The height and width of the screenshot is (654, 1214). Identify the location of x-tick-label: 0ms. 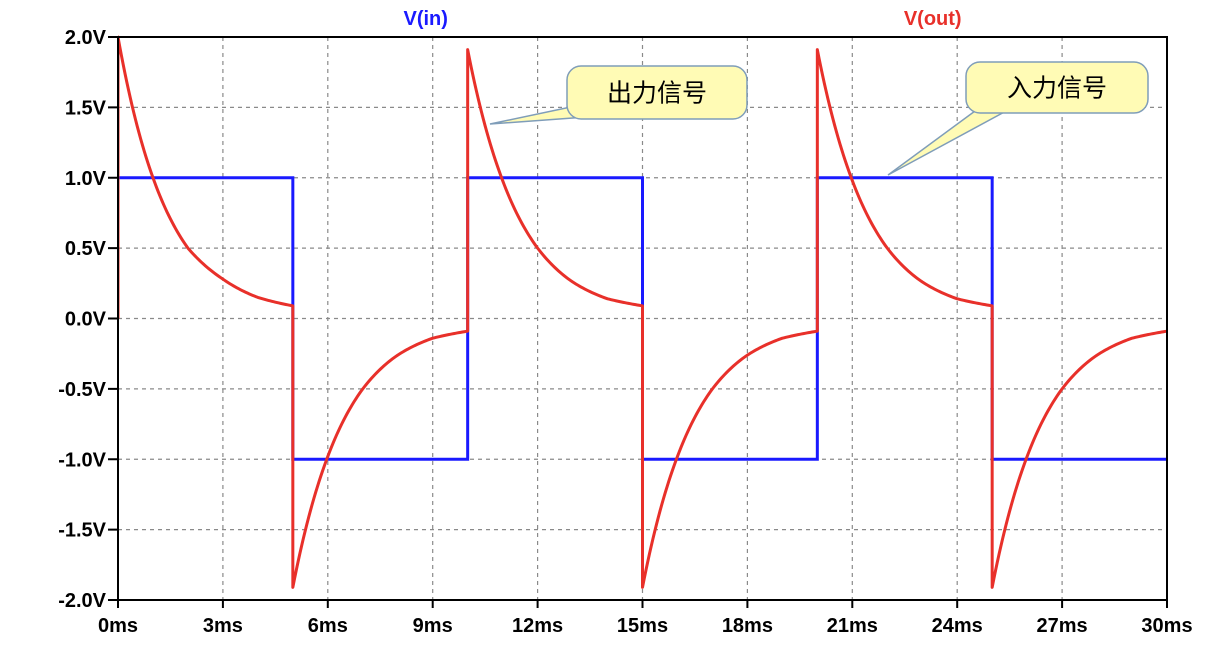
(118, 626).